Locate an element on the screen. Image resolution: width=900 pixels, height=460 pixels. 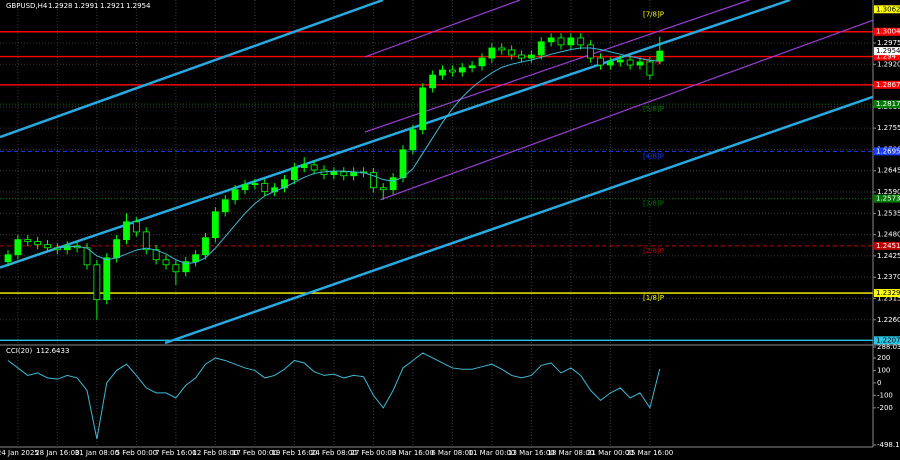
price-label: 1.2954 is located at coordinates (888, 51).